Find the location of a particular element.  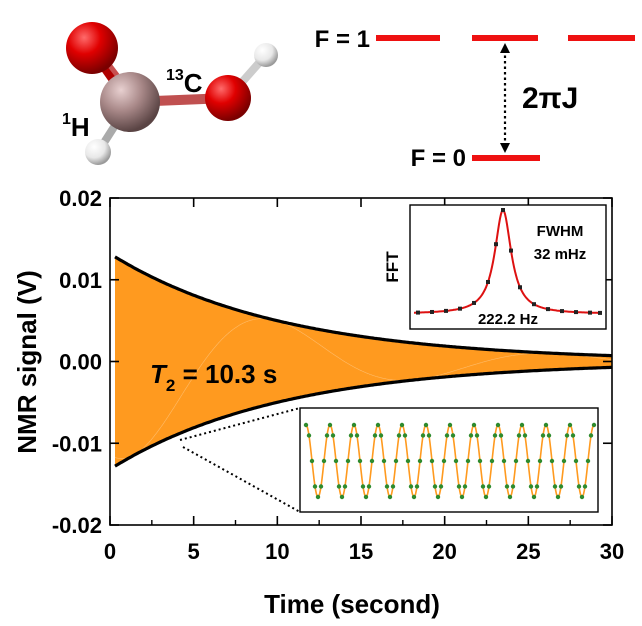

t2-annotation: T2 = 10.3 s is located at coordinates (213, 377).